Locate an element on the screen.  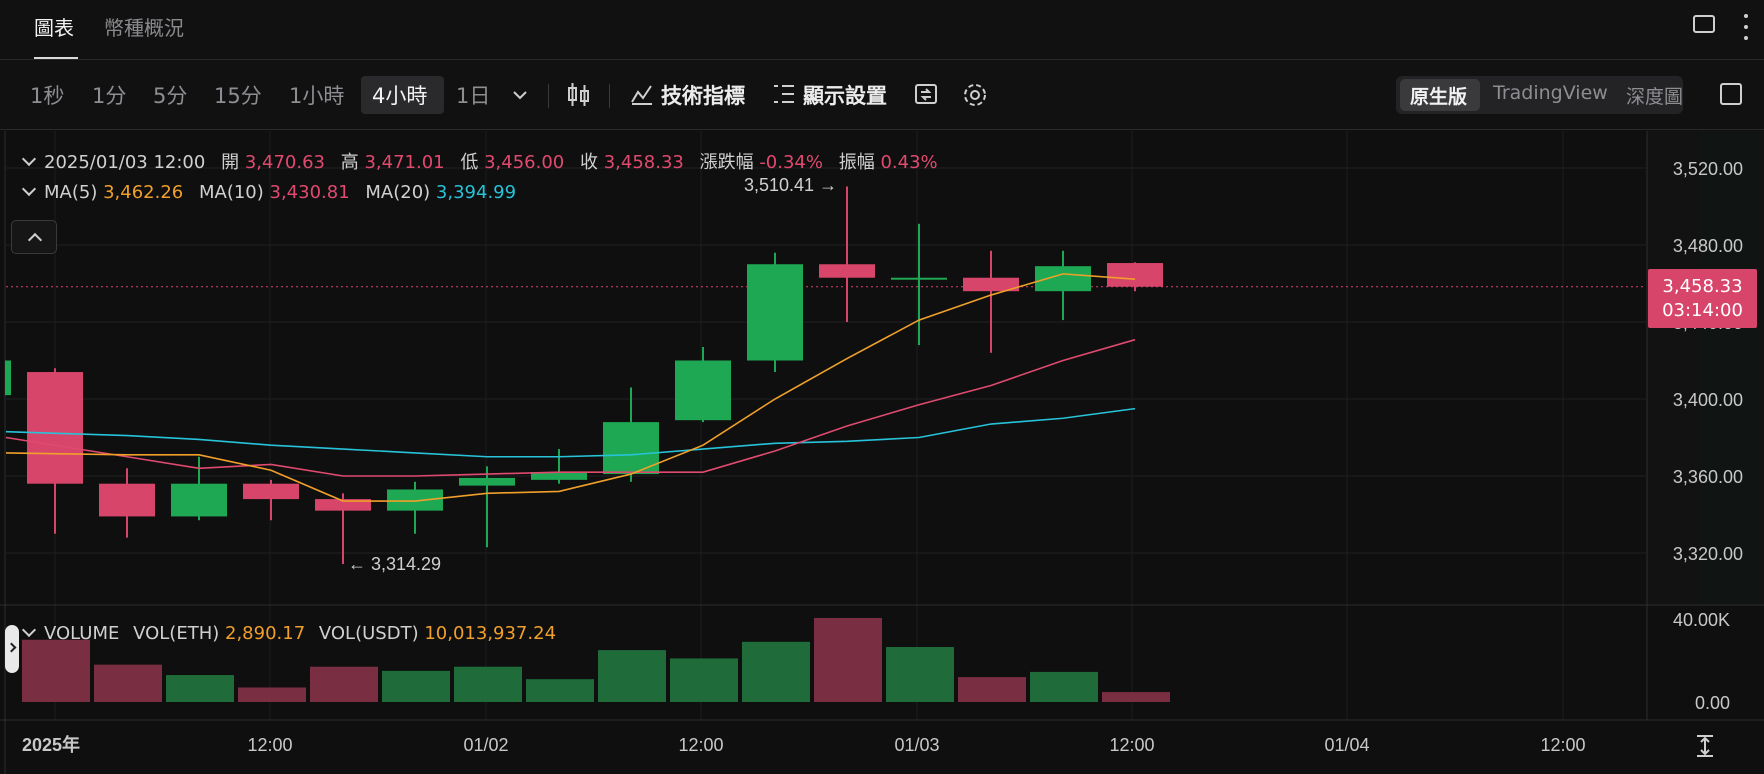
replay-icon is located at coordinates (926, 94).